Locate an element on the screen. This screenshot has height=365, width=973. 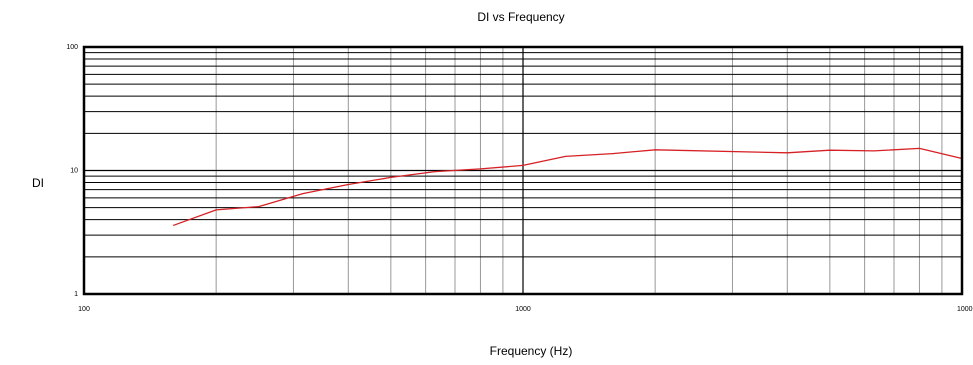
y-axis-label: DI is located at coordinates (38, 183).